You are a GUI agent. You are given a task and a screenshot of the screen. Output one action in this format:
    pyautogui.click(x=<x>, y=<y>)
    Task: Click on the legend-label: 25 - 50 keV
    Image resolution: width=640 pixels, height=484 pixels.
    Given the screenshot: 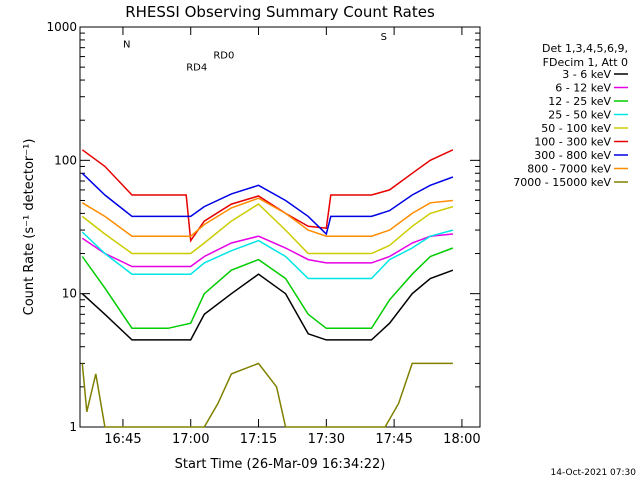 What is the action you would take?
    pyautogui.click(x=579, y=115)
    